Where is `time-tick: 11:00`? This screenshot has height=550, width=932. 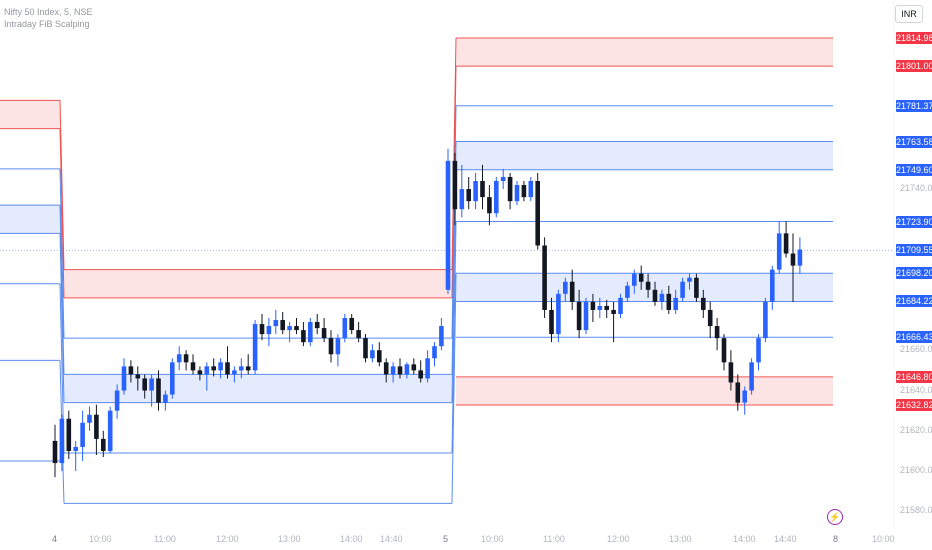
time-tick: 11:00 is located at coordinates (165, 539).